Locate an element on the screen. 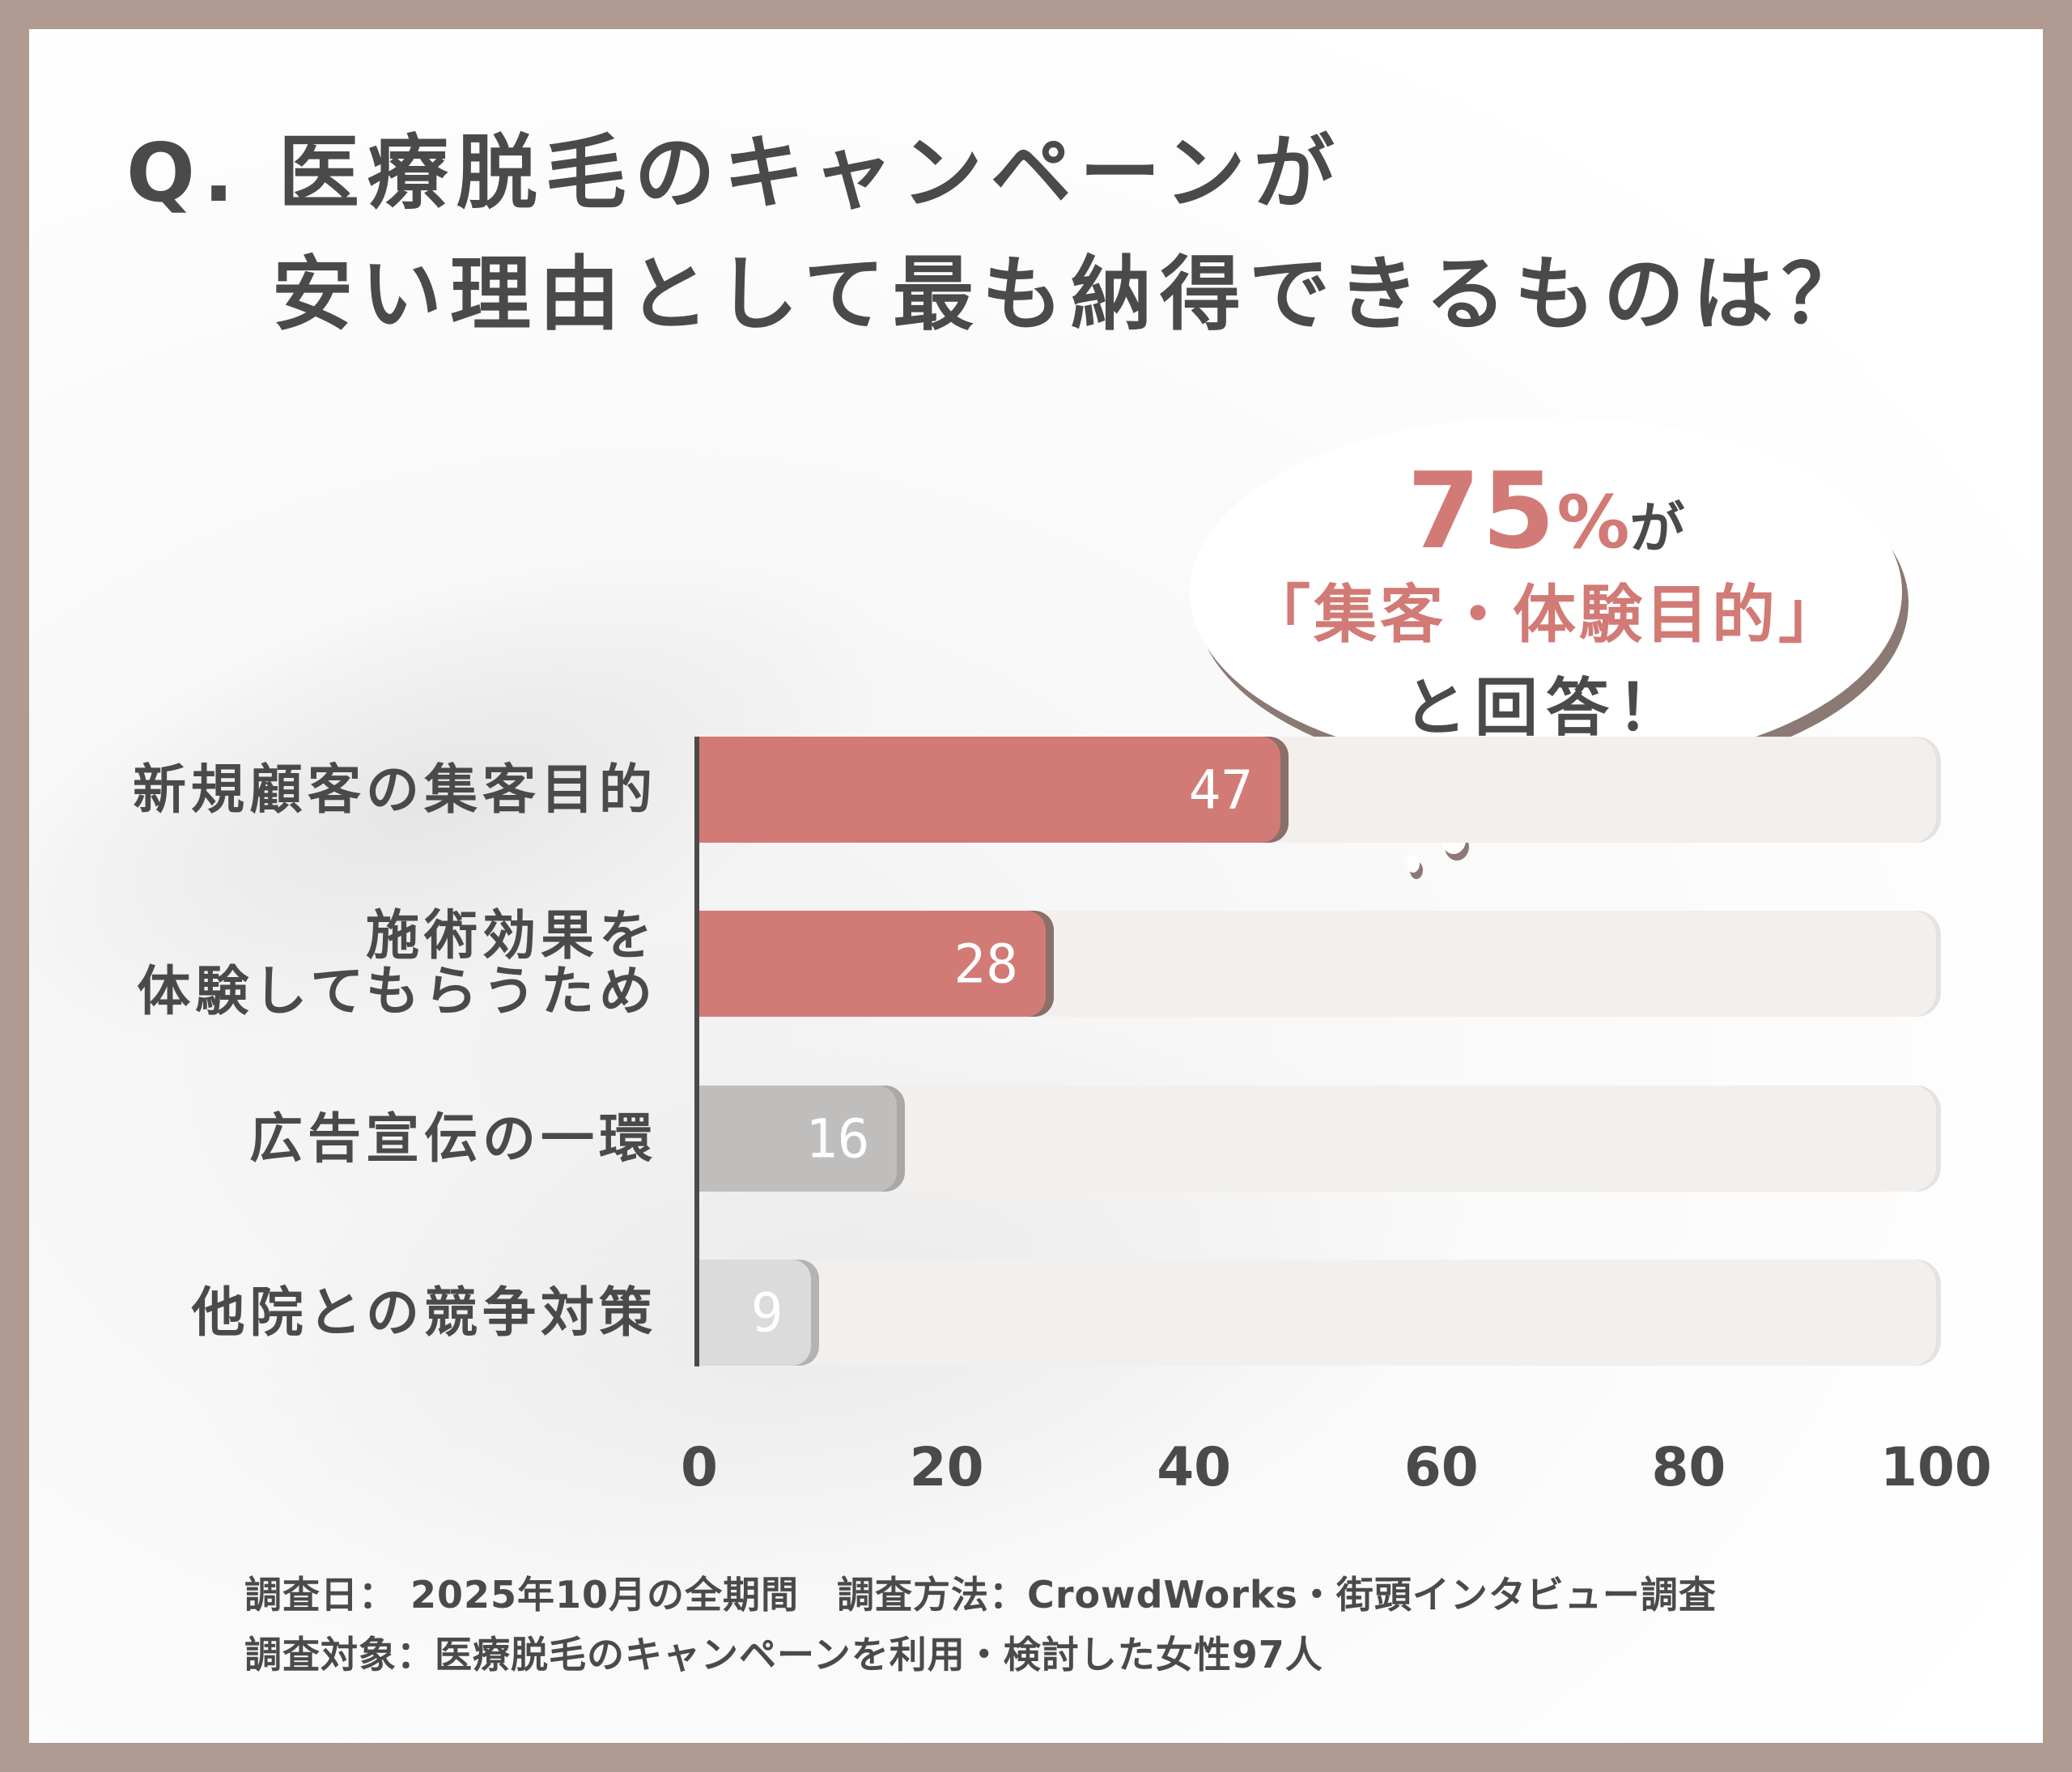 Image resolution: width=2072 pixels, height=1772 pixels. y-axis-line is located at coordinates (696, 1052).